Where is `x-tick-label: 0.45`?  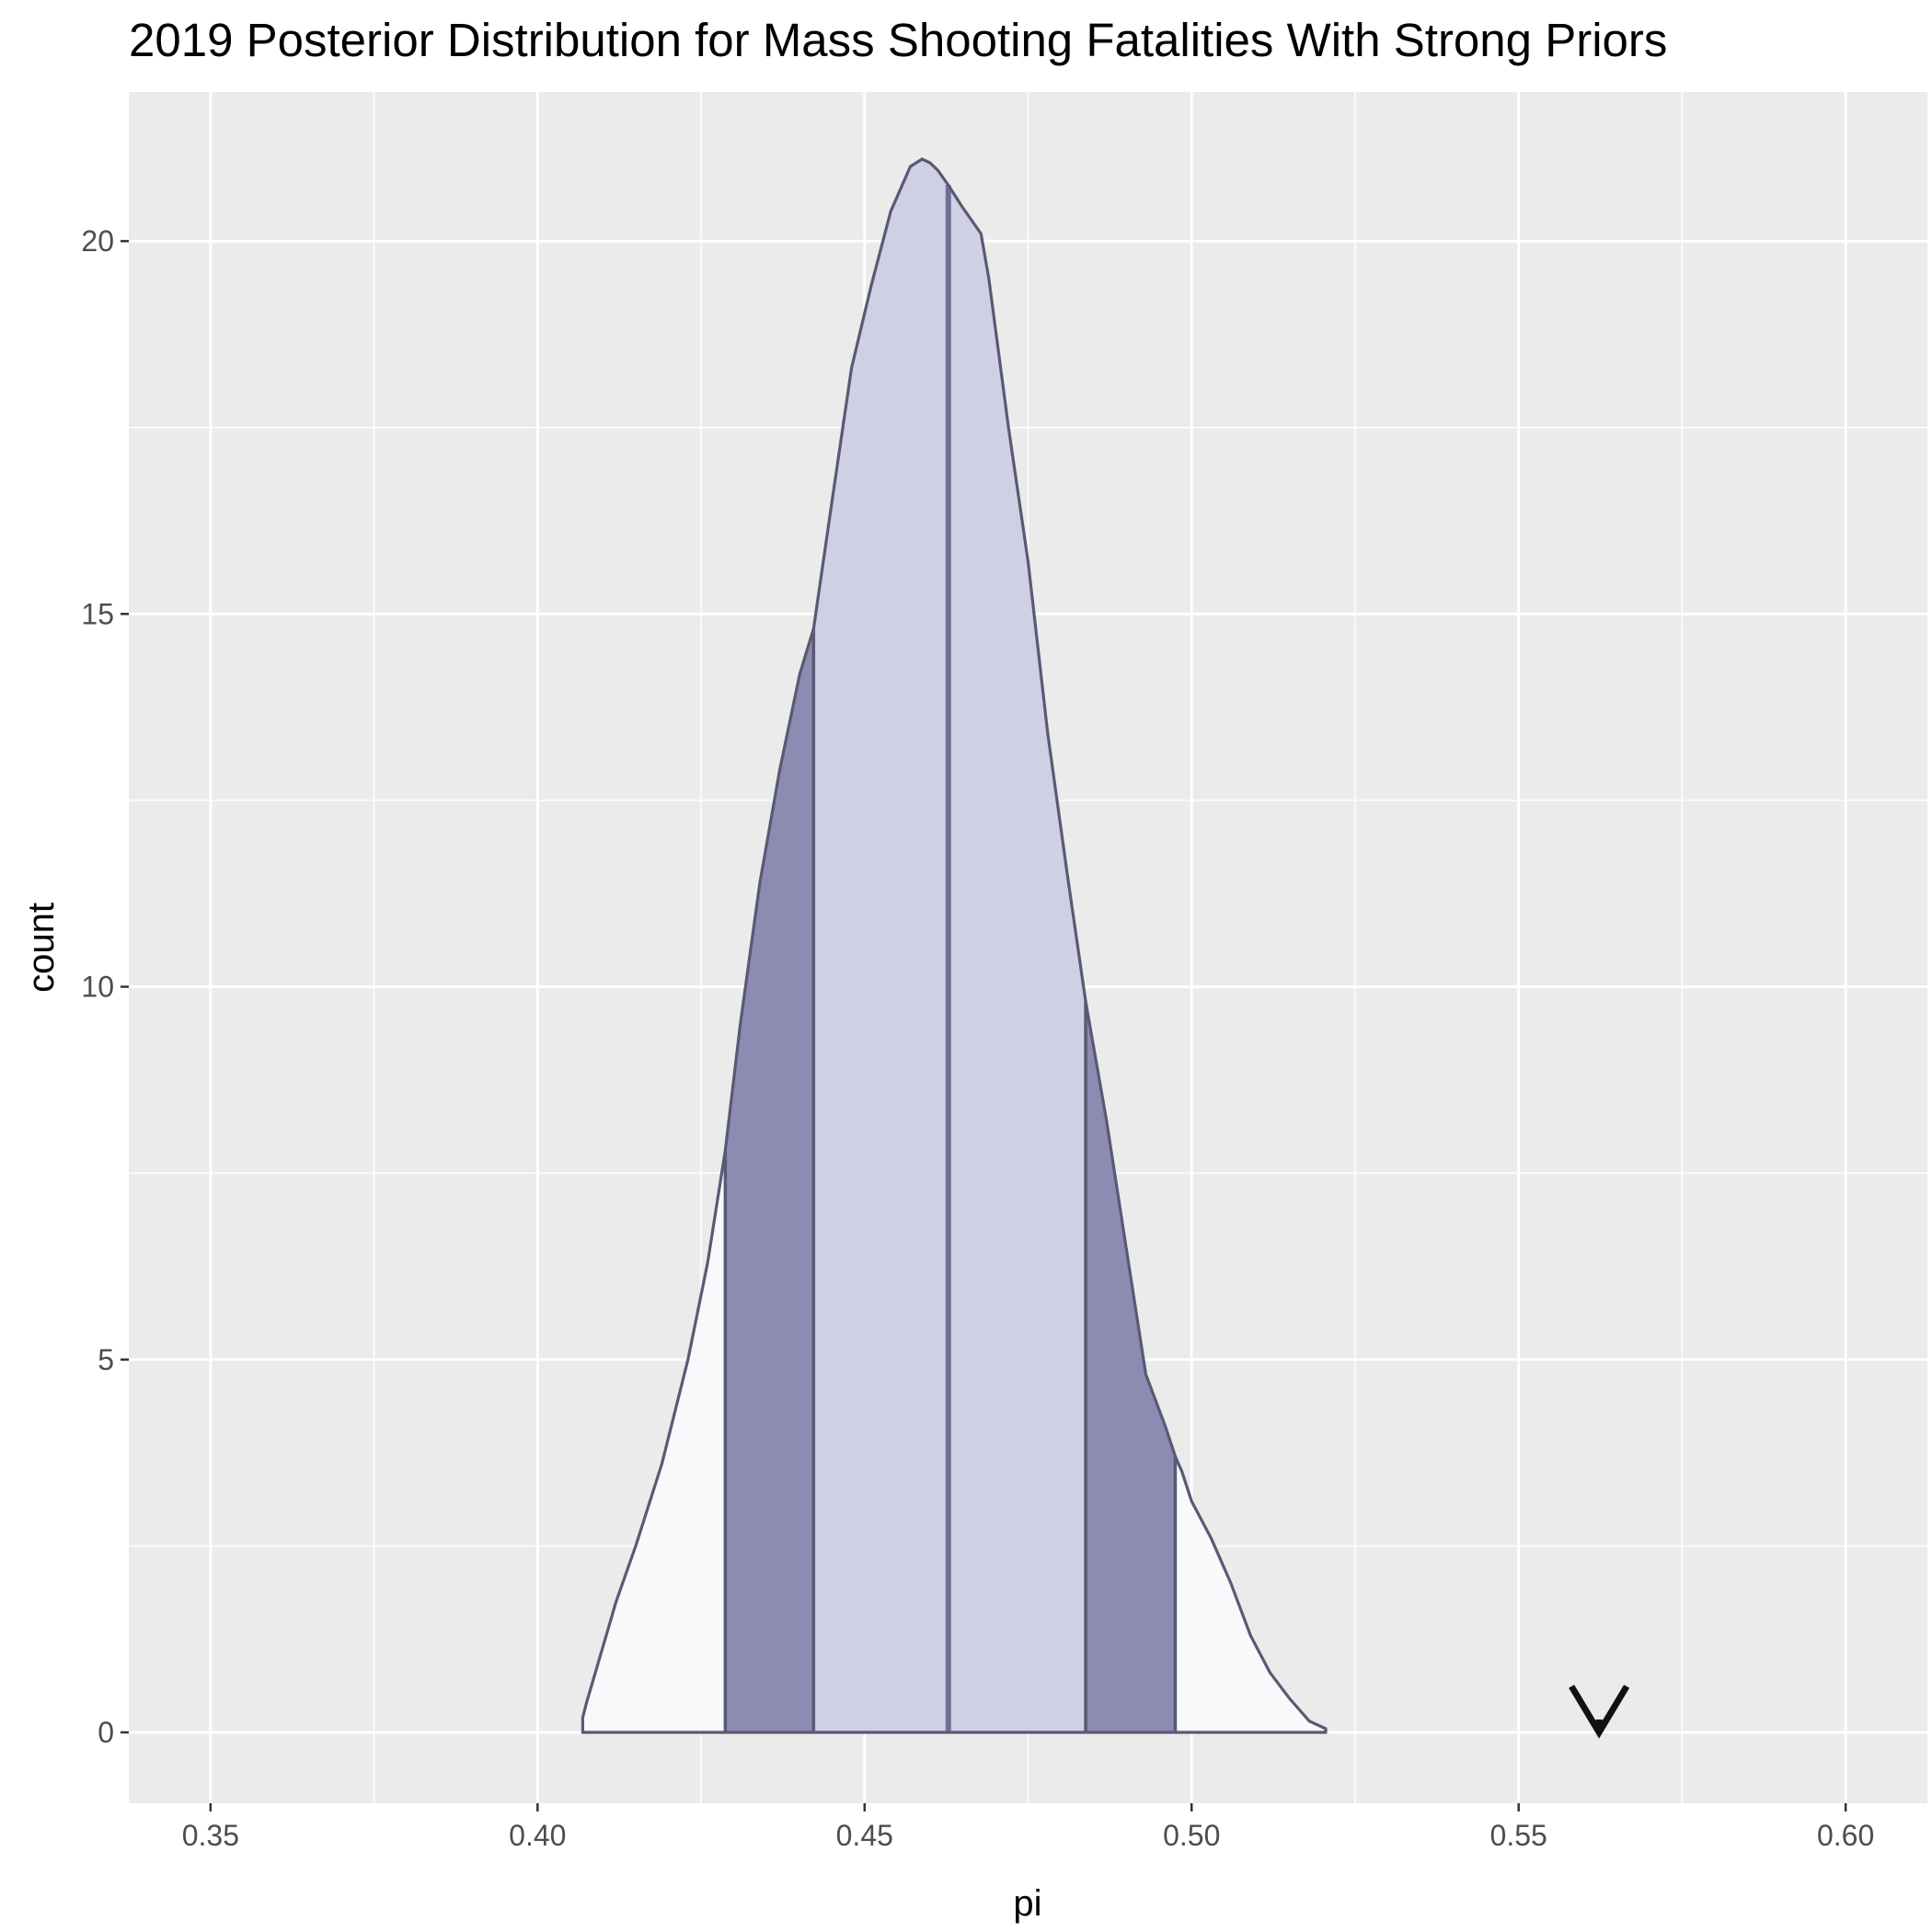
x-tick-label: 0.45 is located at coordinates (864, 1835).